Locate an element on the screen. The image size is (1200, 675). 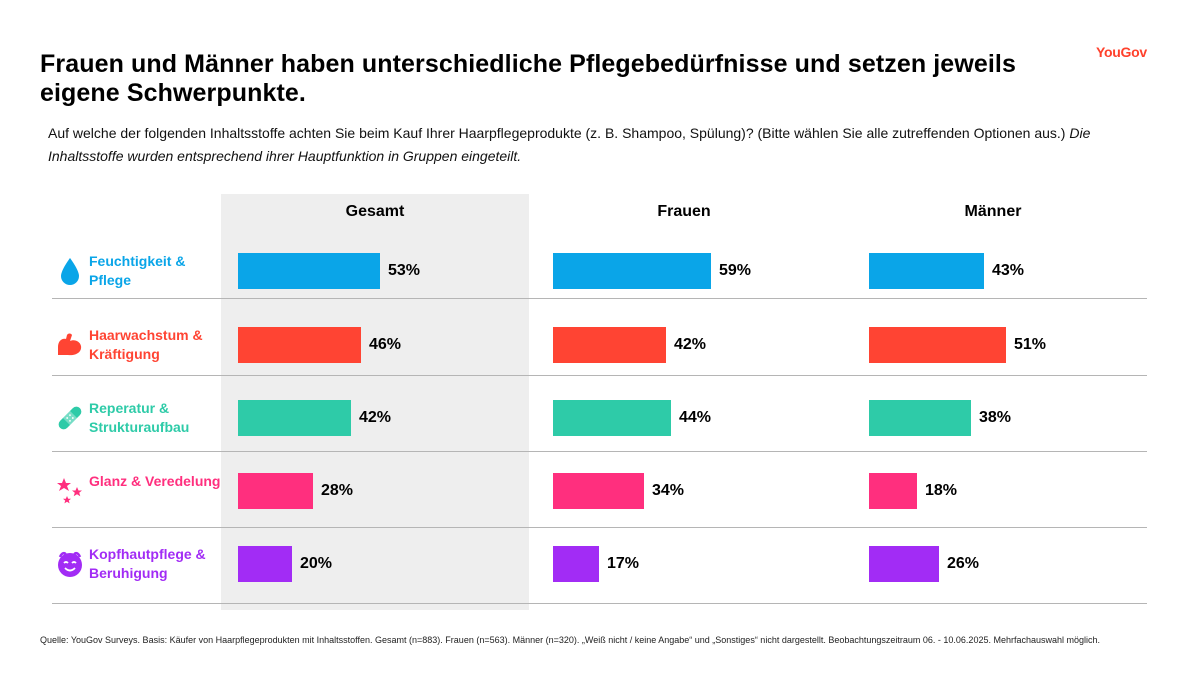
value-label: 17% is located at coordinates (623, 563).